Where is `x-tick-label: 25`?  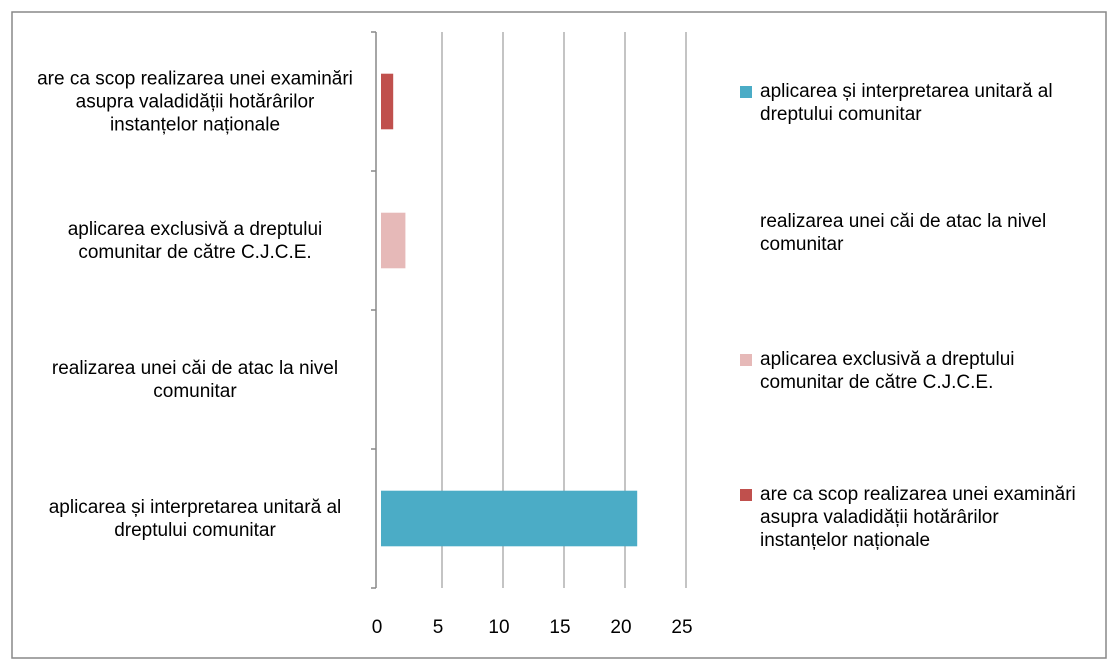
x-tick-label: 25 is located at coordinates (681, 627).